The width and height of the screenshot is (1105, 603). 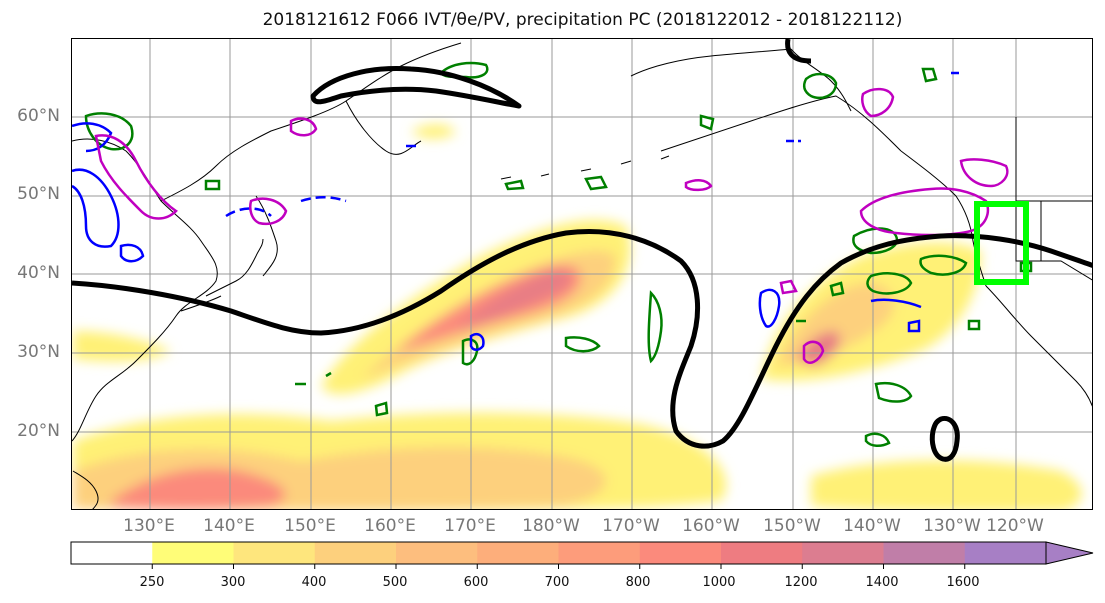 I want to click on colorbar-tick-1400: 1400, so click(x=882, y=582).